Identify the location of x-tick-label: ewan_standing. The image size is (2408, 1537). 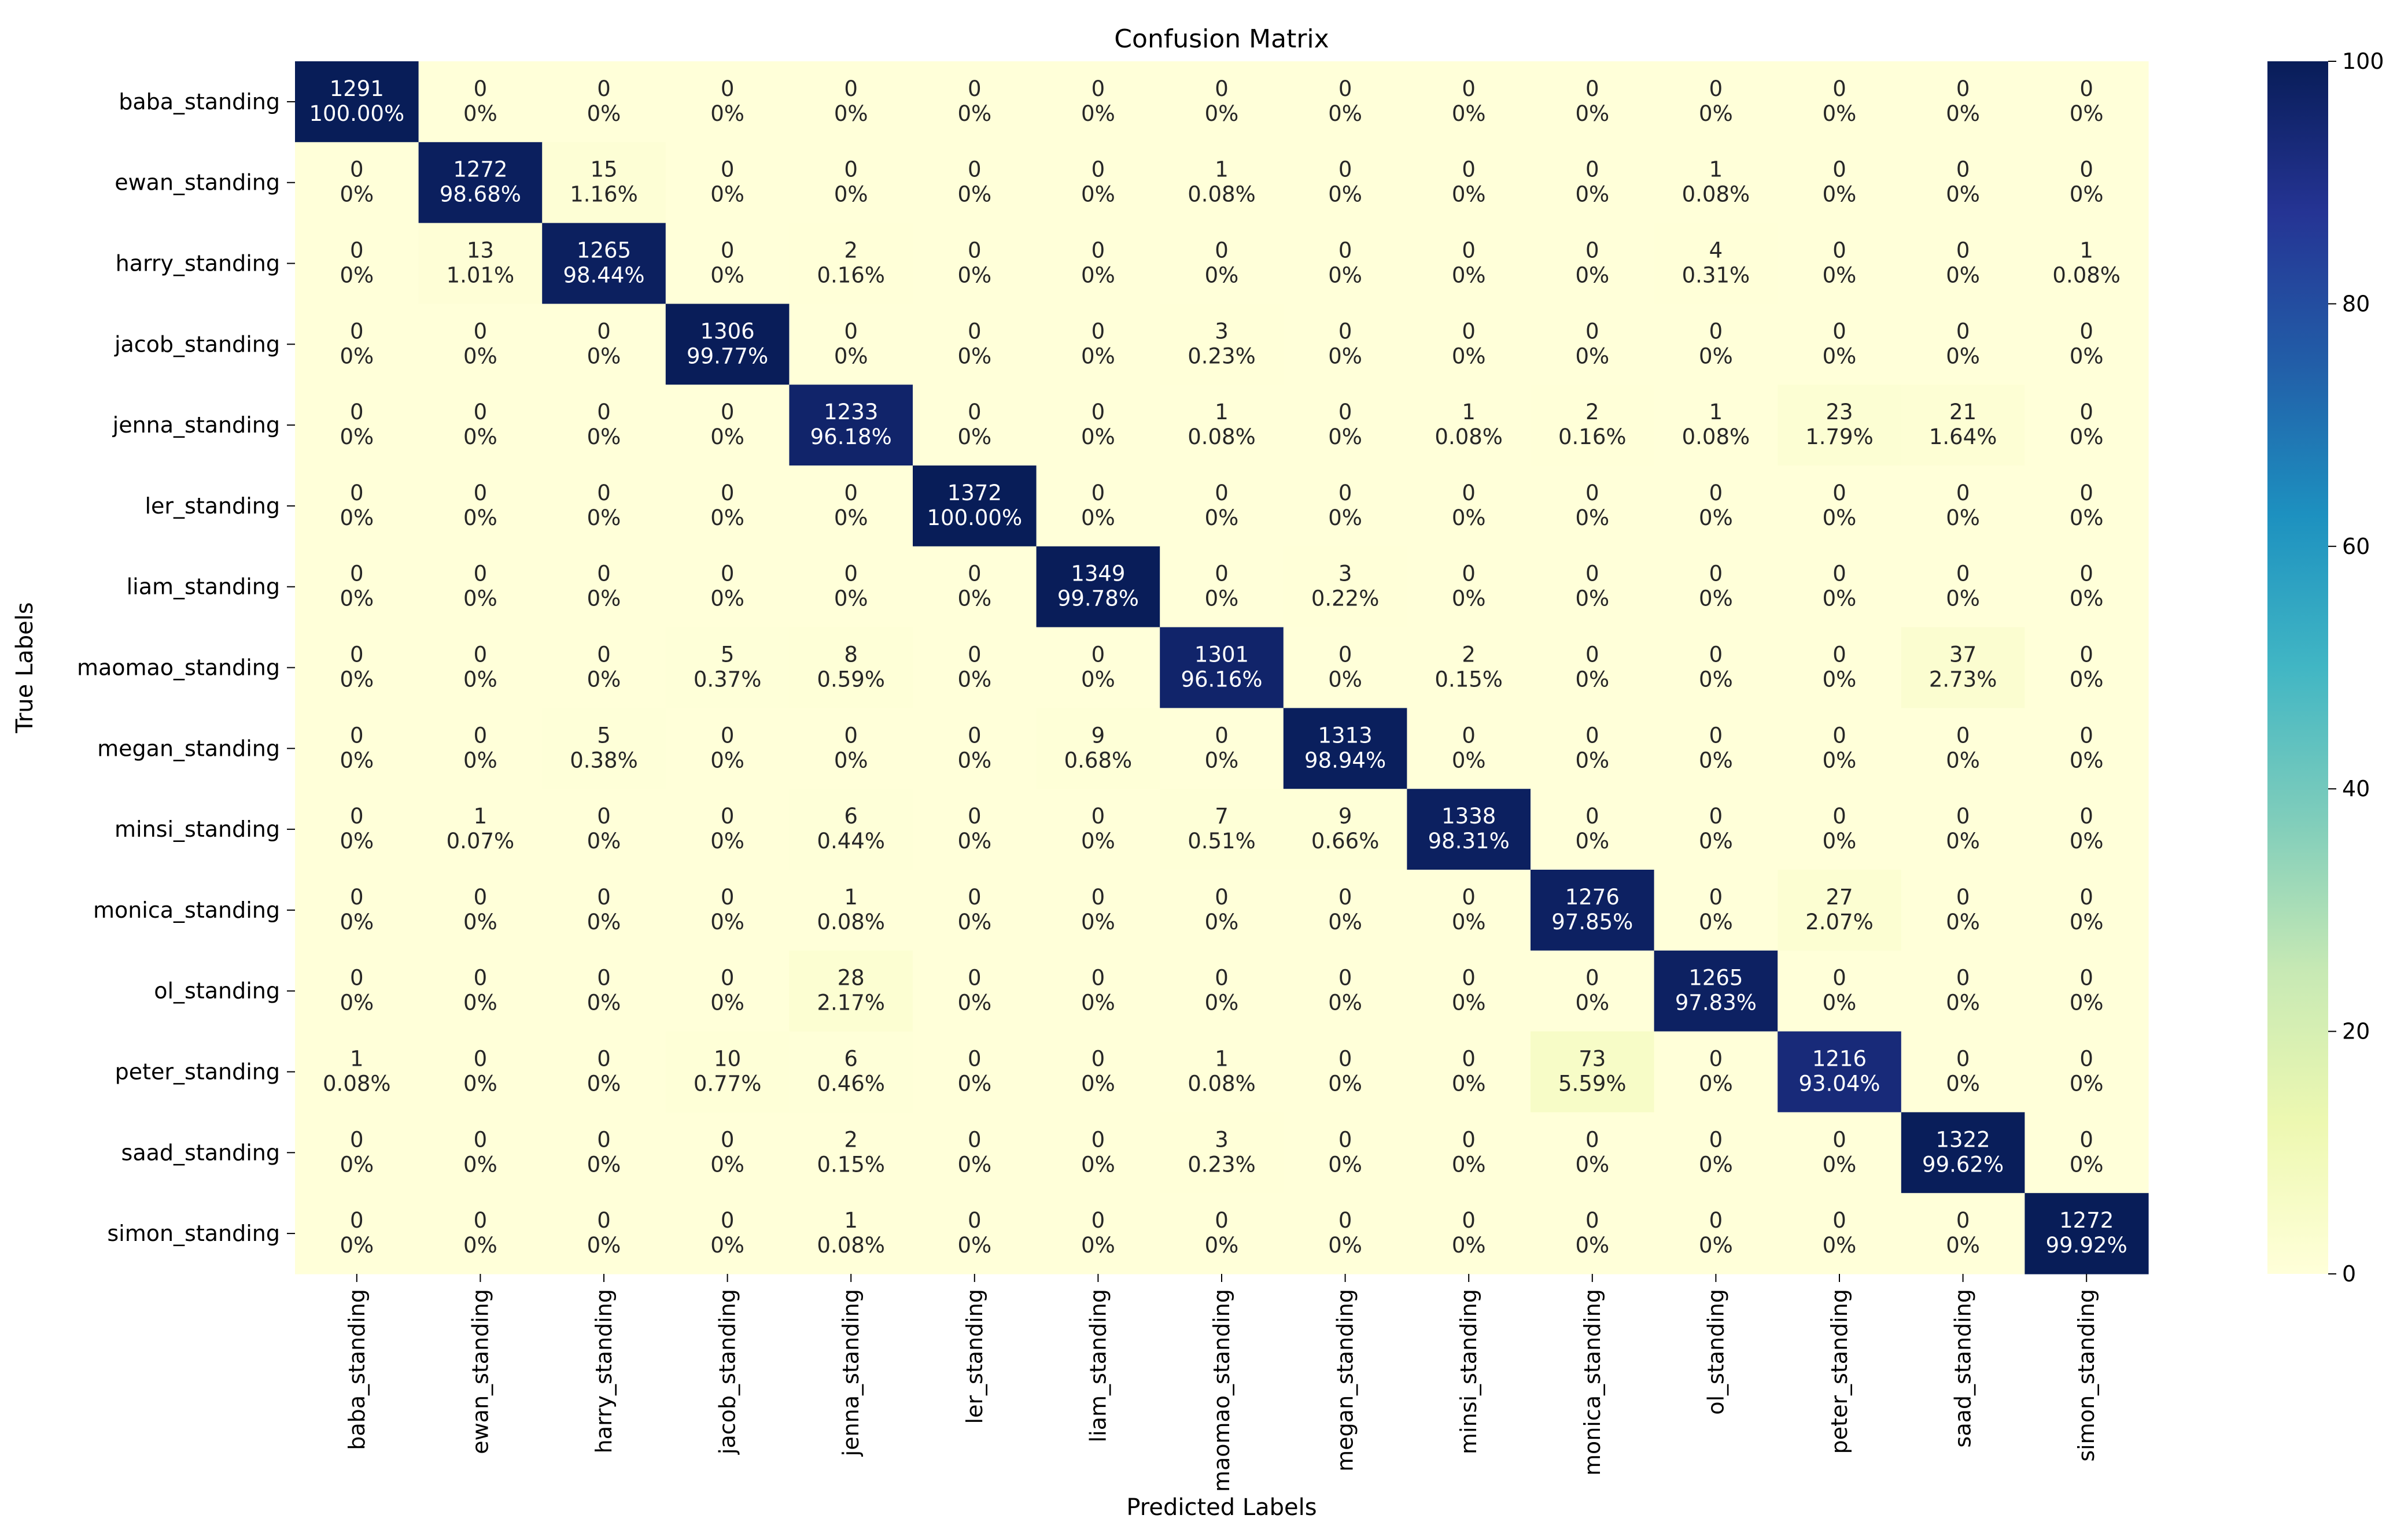
(480, 1371).